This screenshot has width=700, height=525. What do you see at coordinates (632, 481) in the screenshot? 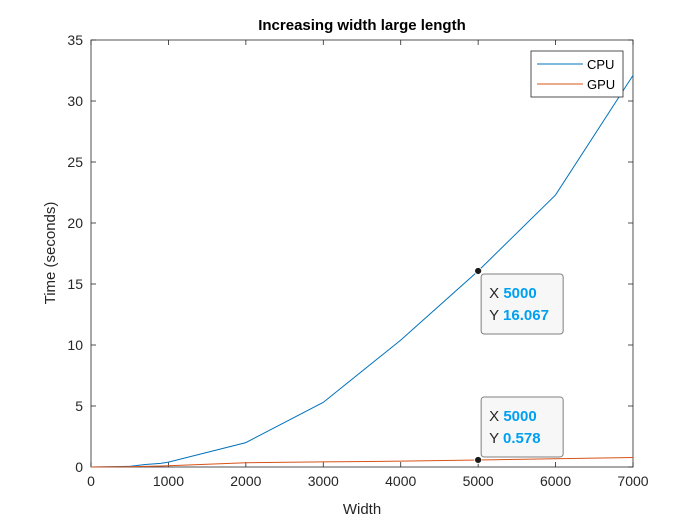
I see `x-tick-label: 7000` at bounding box center [632, 481].